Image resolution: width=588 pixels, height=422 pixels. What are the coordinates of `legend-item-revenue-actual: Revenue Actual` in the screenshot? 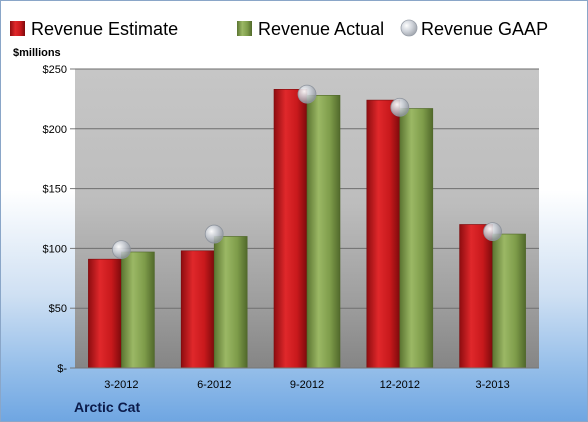 It's located at (310, 29).